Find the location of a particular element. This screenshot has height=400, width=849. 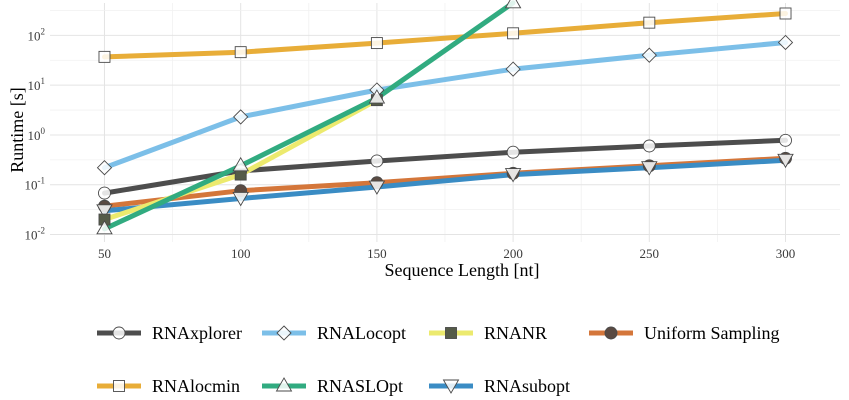

x-tick-label: 200 is located at coordinates (513, 253).